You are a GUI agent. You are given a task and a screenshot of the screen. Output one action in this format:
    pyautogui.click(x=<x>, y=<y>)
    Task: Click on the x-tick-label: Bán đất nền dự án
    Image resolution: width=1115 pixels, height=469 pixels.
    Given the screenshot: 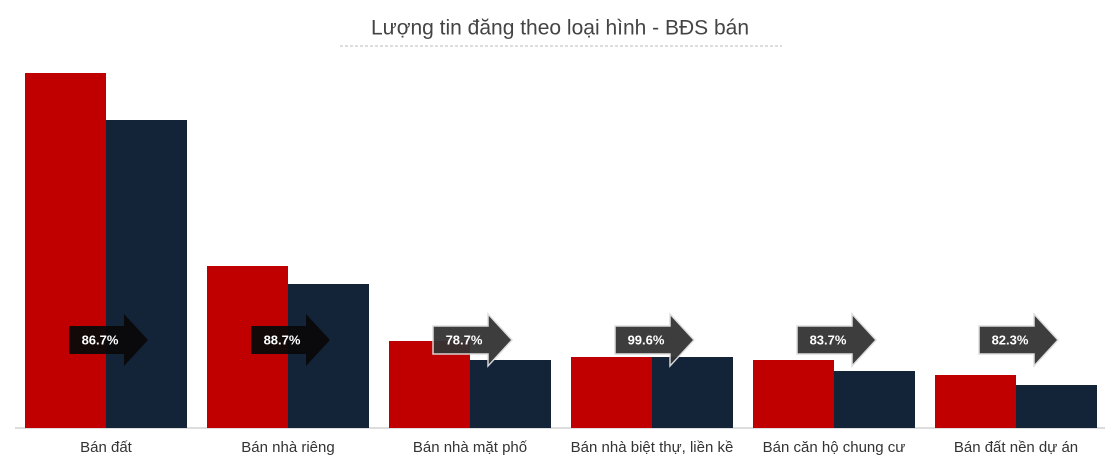 What is the action you would take?
    pyautogui.click(x=1016, y=447)
    